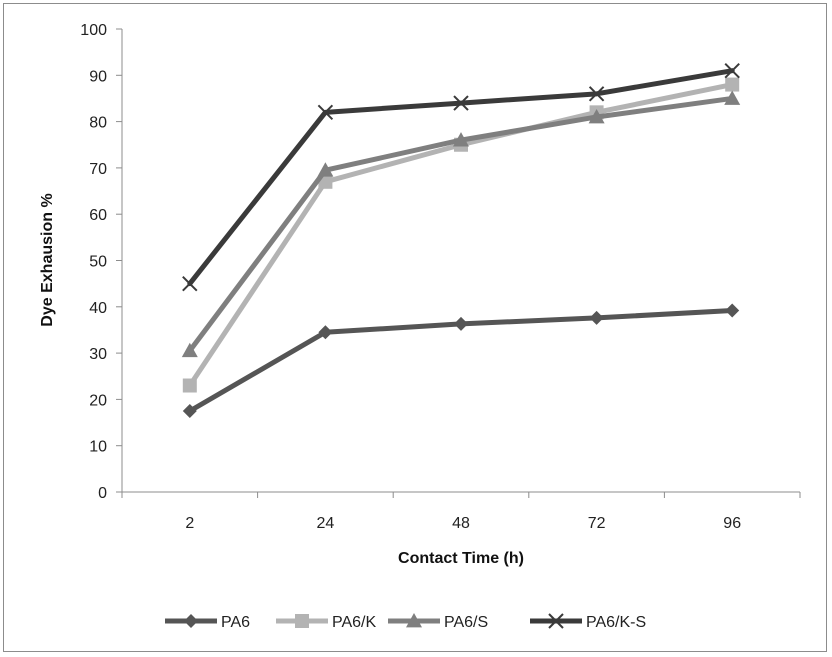  What do you see at coordinates (461, 558) in the screenshot?
I see `x-axis-title: Contact Time (h)` at bounding box center [461, 558].